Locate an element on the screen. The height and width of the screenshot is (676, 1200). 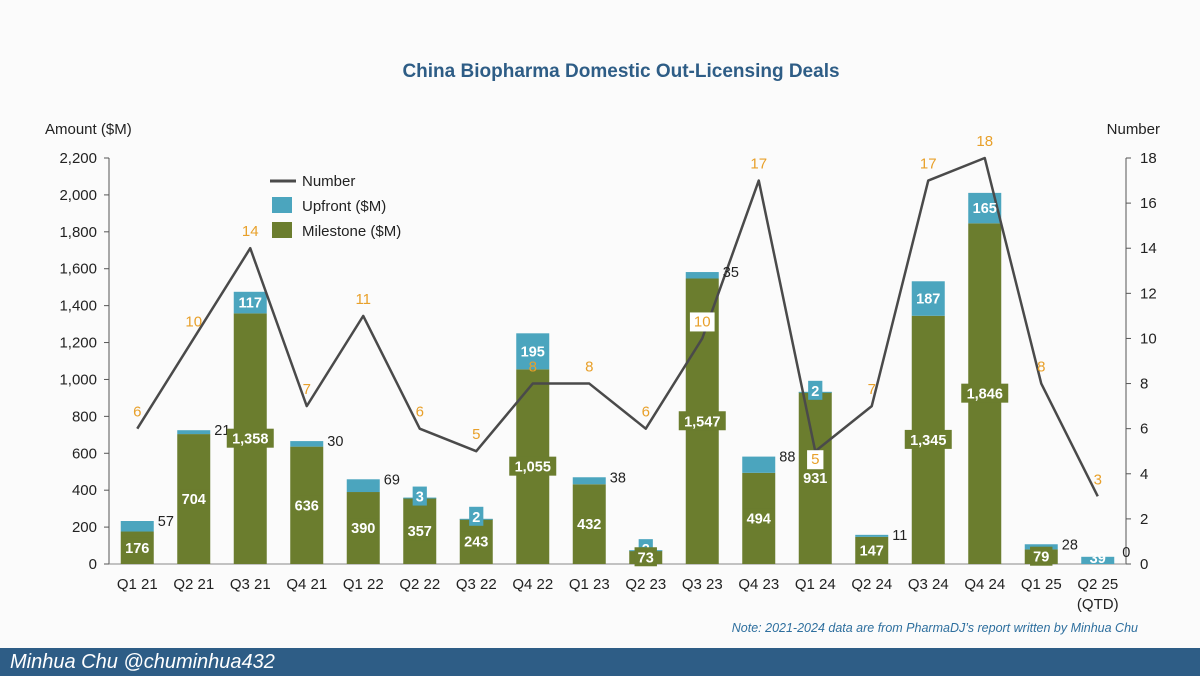
upfront-value-label: 117 is located at coordinates (250, 304).